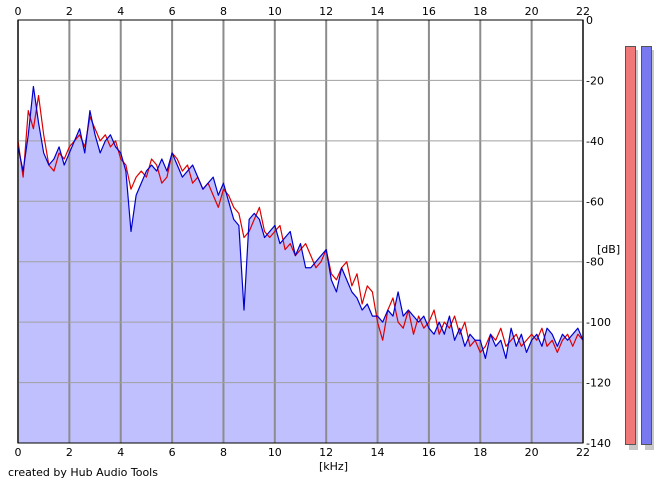 Image resolution: width=665 pixels, height=484 pixels. I want to click on x-tick-label-top: 0, so click(18, 11).